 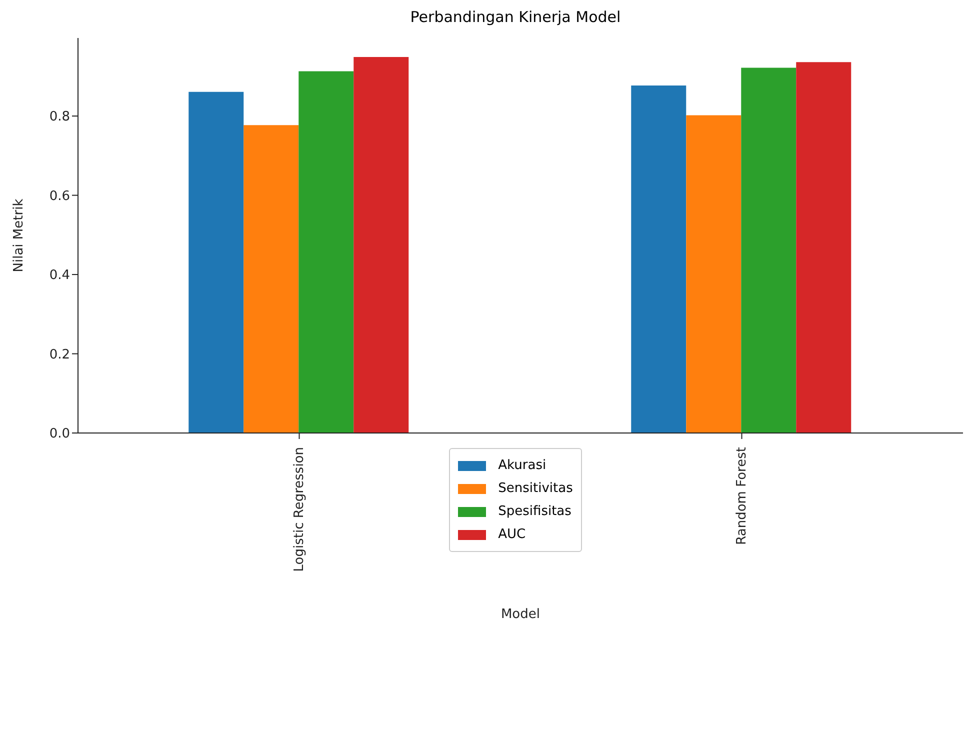 I want to click on legend-label: Akurasi, so click(x=522, y=465).